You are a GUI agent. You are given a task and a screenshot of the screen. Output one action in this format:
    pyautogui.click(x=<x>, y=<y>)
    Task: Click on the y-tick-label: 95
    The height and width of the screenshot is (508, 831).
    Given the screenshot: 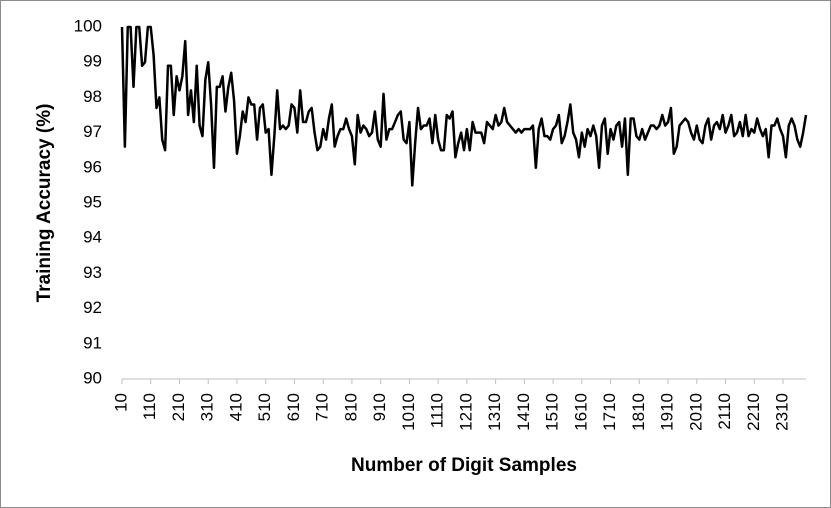 What is the action you would take?
    pyautogui.click(x=92, y=201)
    